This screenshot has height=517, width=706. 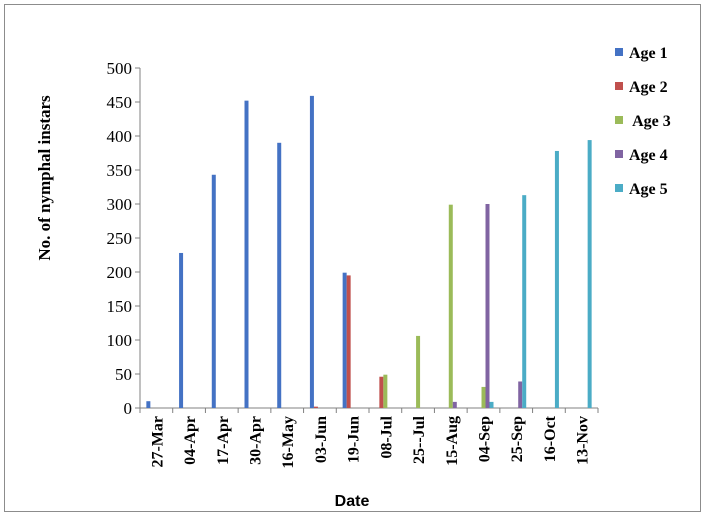 What do you see at coordinates (120, 102) in the screenshot?
I see `y-tick-label: 450` at bounding box center [120, 102].